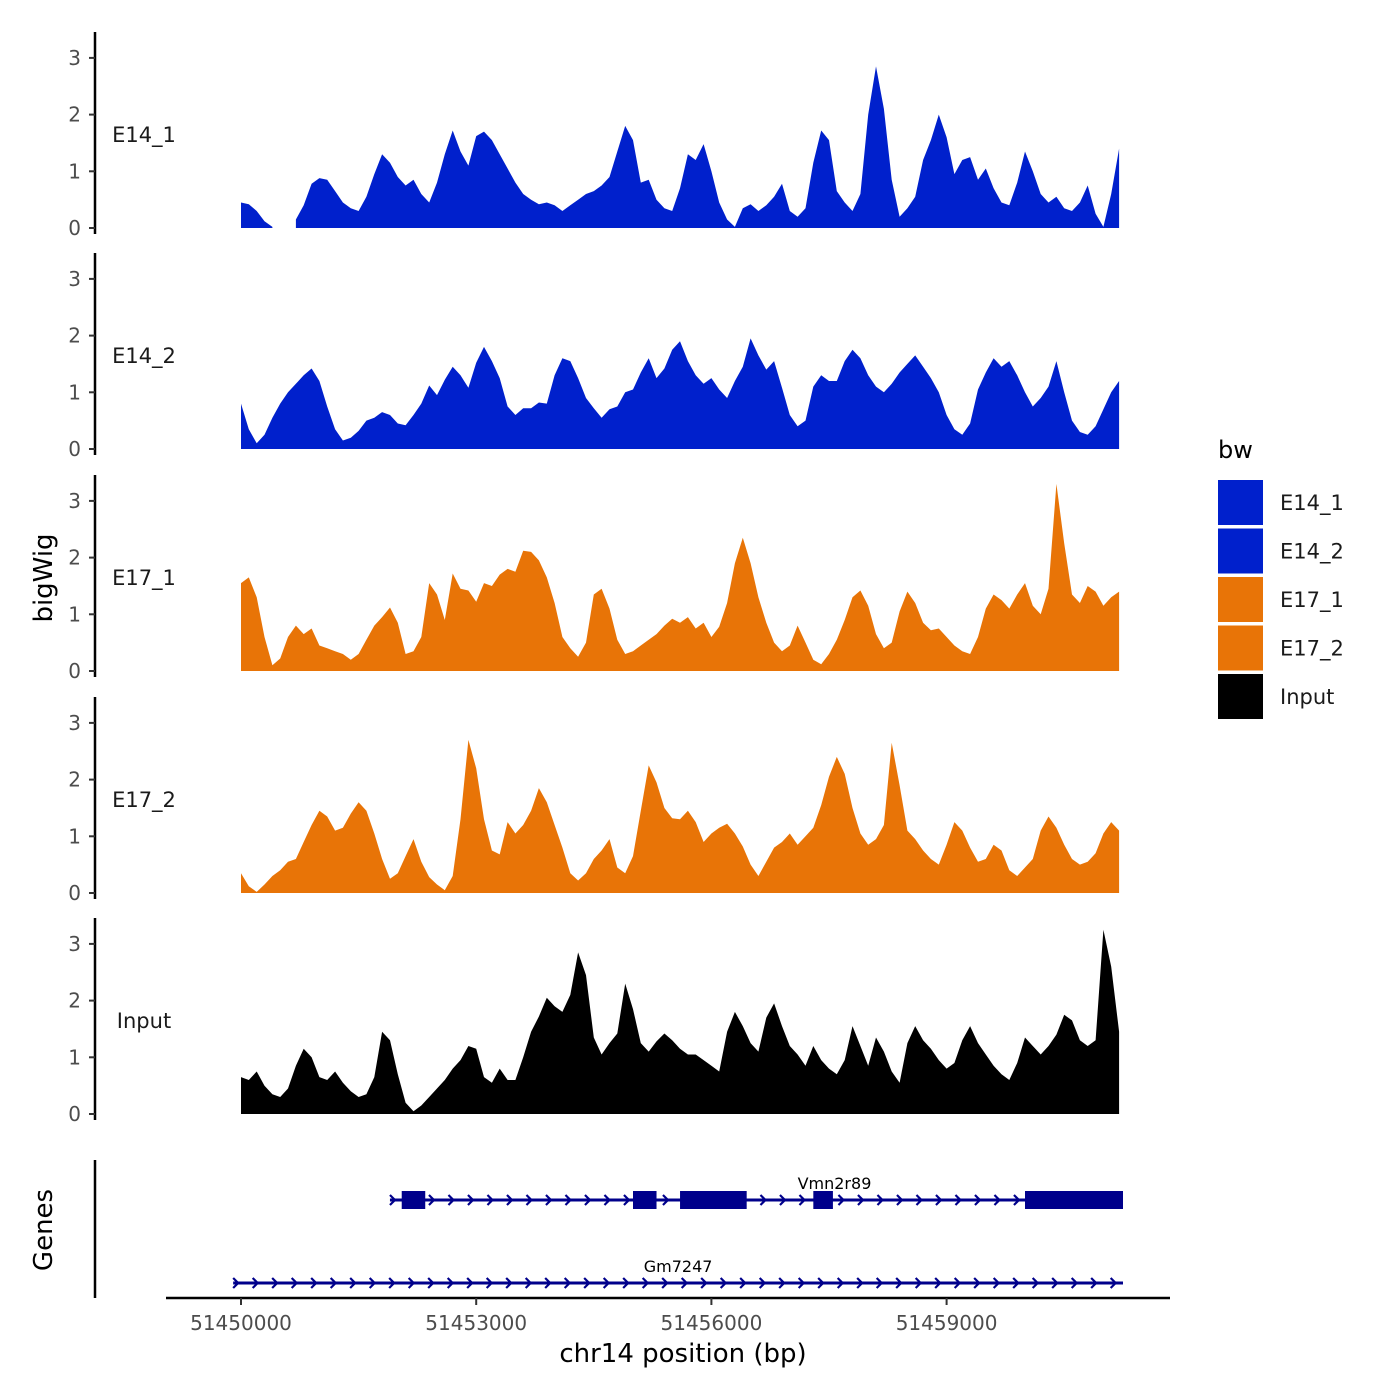  Describe the element at coordinates (947, 1323) in the screenshot. I see `x-tick-label: 51459000` at that location.